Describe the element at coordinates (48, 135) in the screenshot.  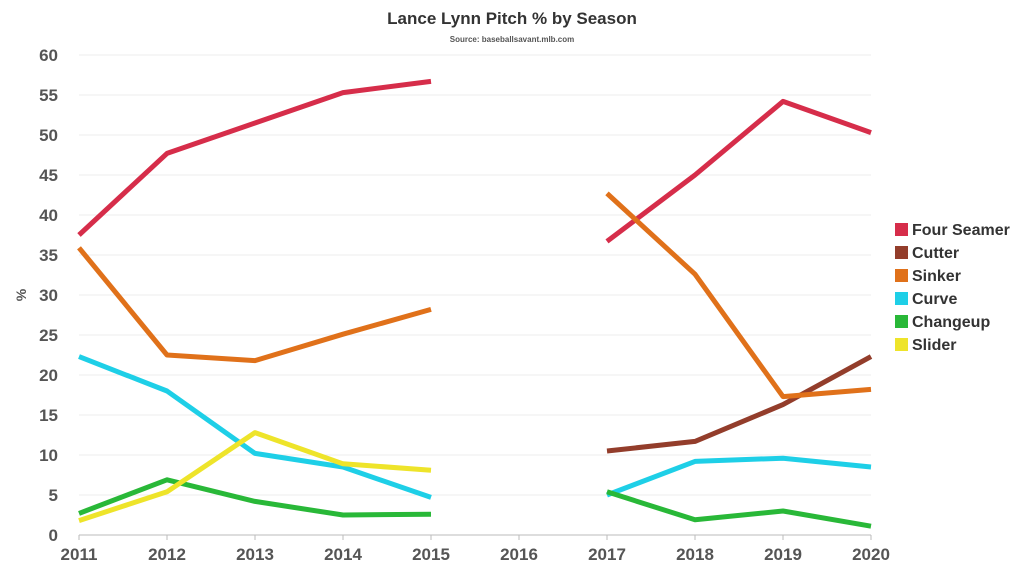
I see `y-tick-label: 50` at that location.